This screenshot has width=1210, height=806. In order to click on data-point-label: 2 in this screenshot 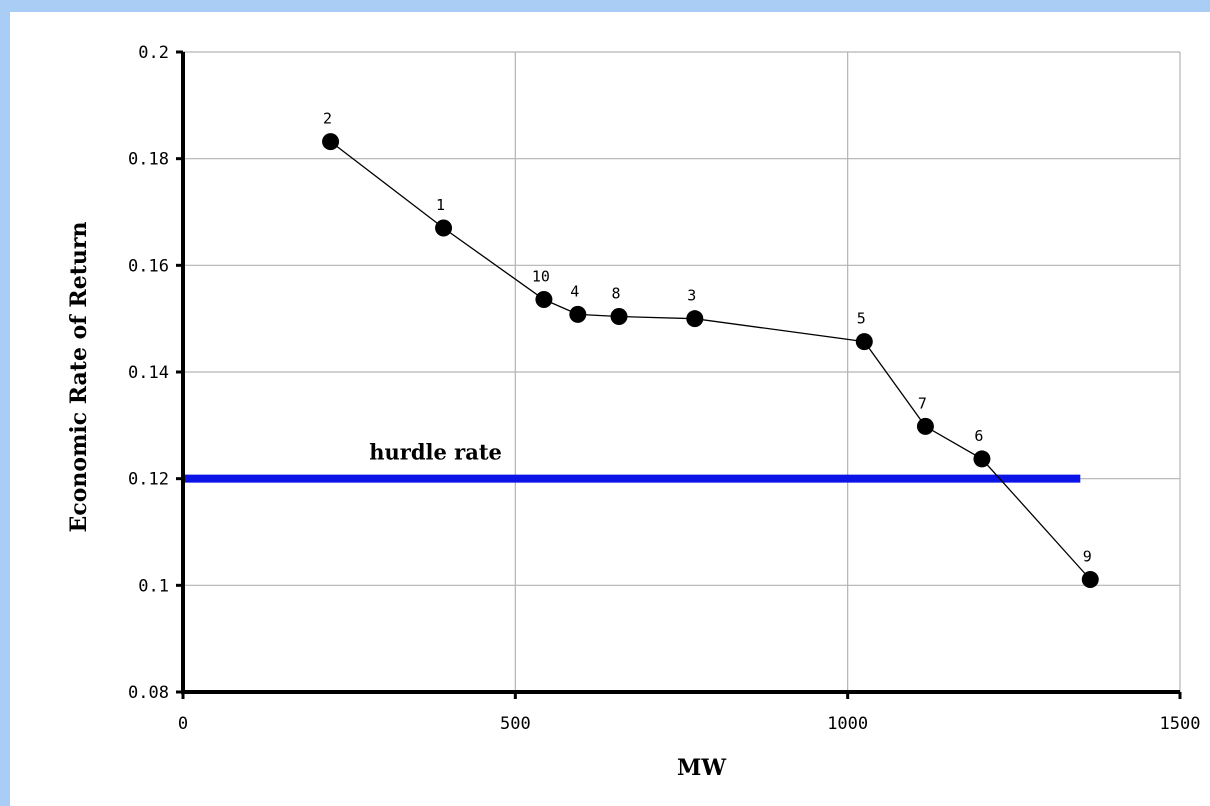, I will do `click(327, 119)`.